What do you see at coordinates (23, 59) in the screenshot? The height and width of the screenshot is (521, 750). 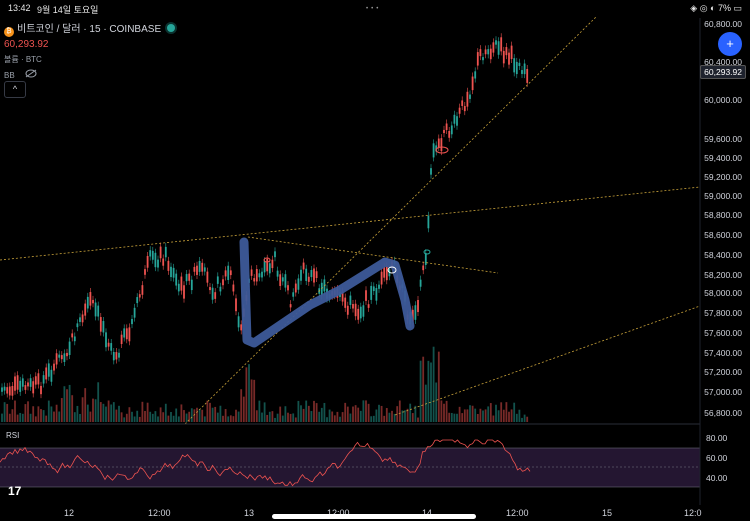 I see `volume-label: 볼륨 · BTC` at bounding box center [23, 59].